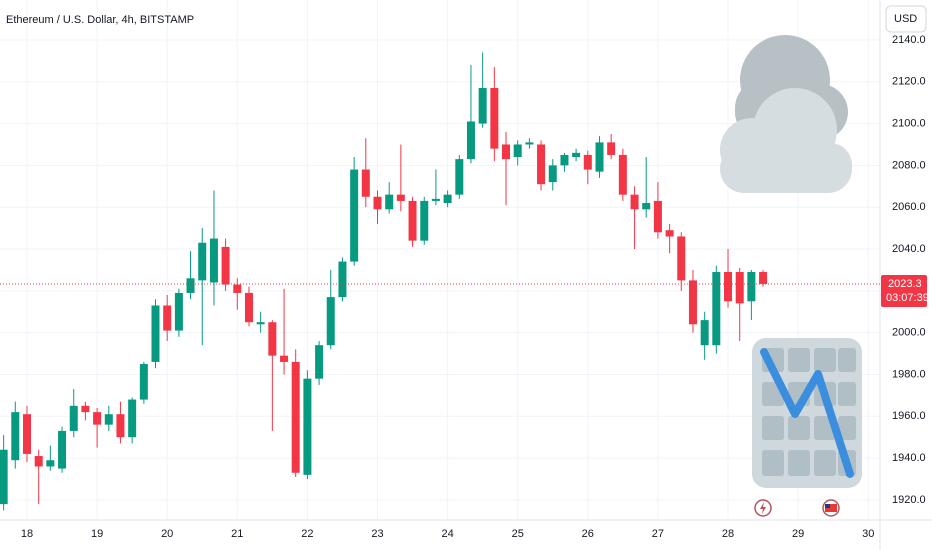 This screenshot has height=550, width=932. I want to click on y-tick-label: 2000.0, so click(909, 333).